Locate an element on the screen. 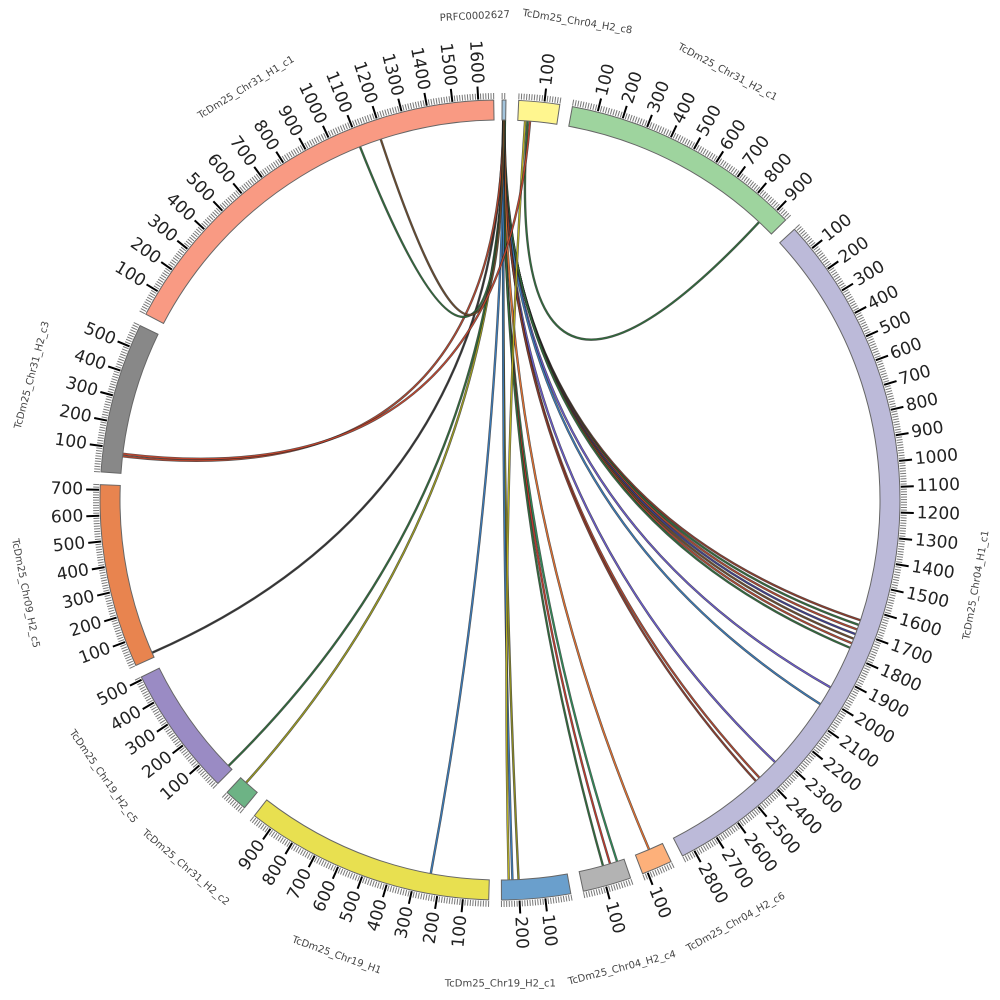 The height and width of the screenshot is (1000, 1000). segment-label: TcDm25_Chr04_H2_c8 is located at coordinates (577, 22).